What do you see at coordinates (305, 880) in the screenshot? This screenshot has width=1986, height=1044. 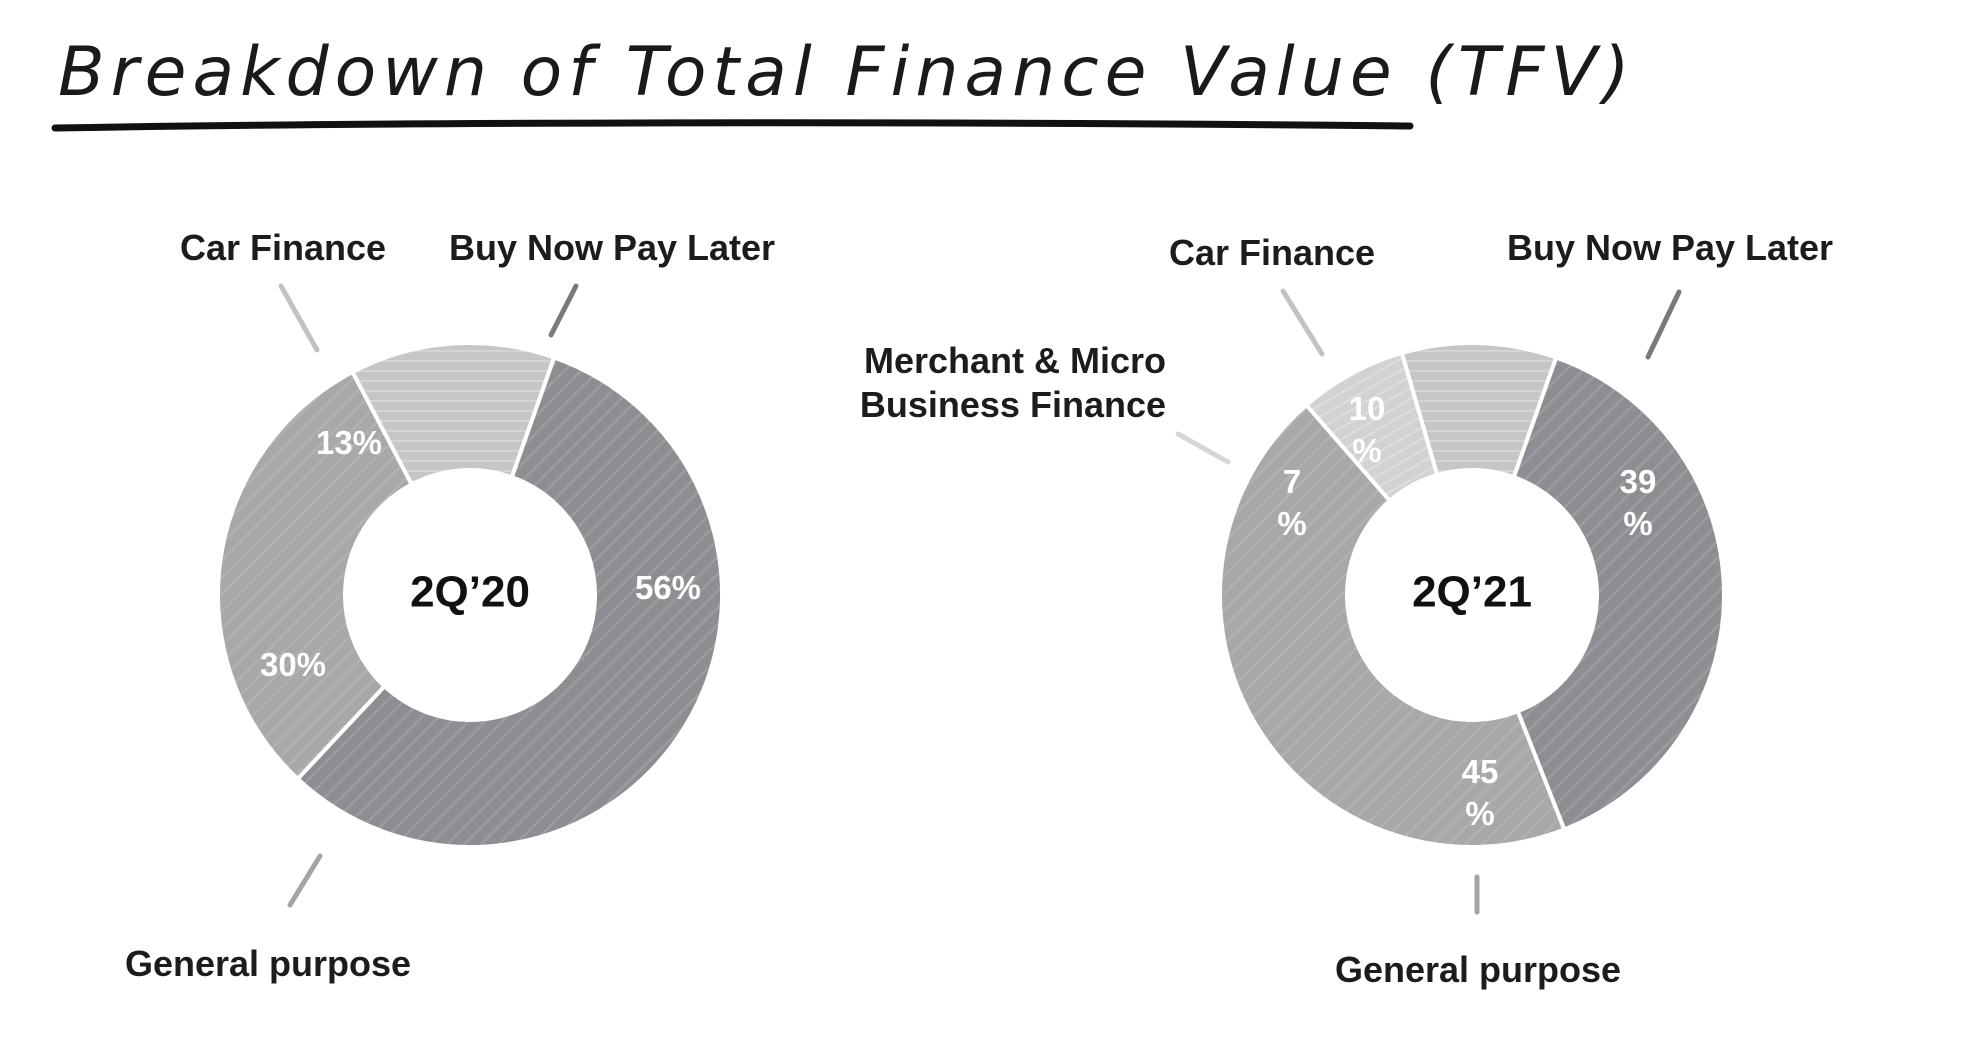 I see `leader-line-general-purpose` at bounding box center [305, 880].